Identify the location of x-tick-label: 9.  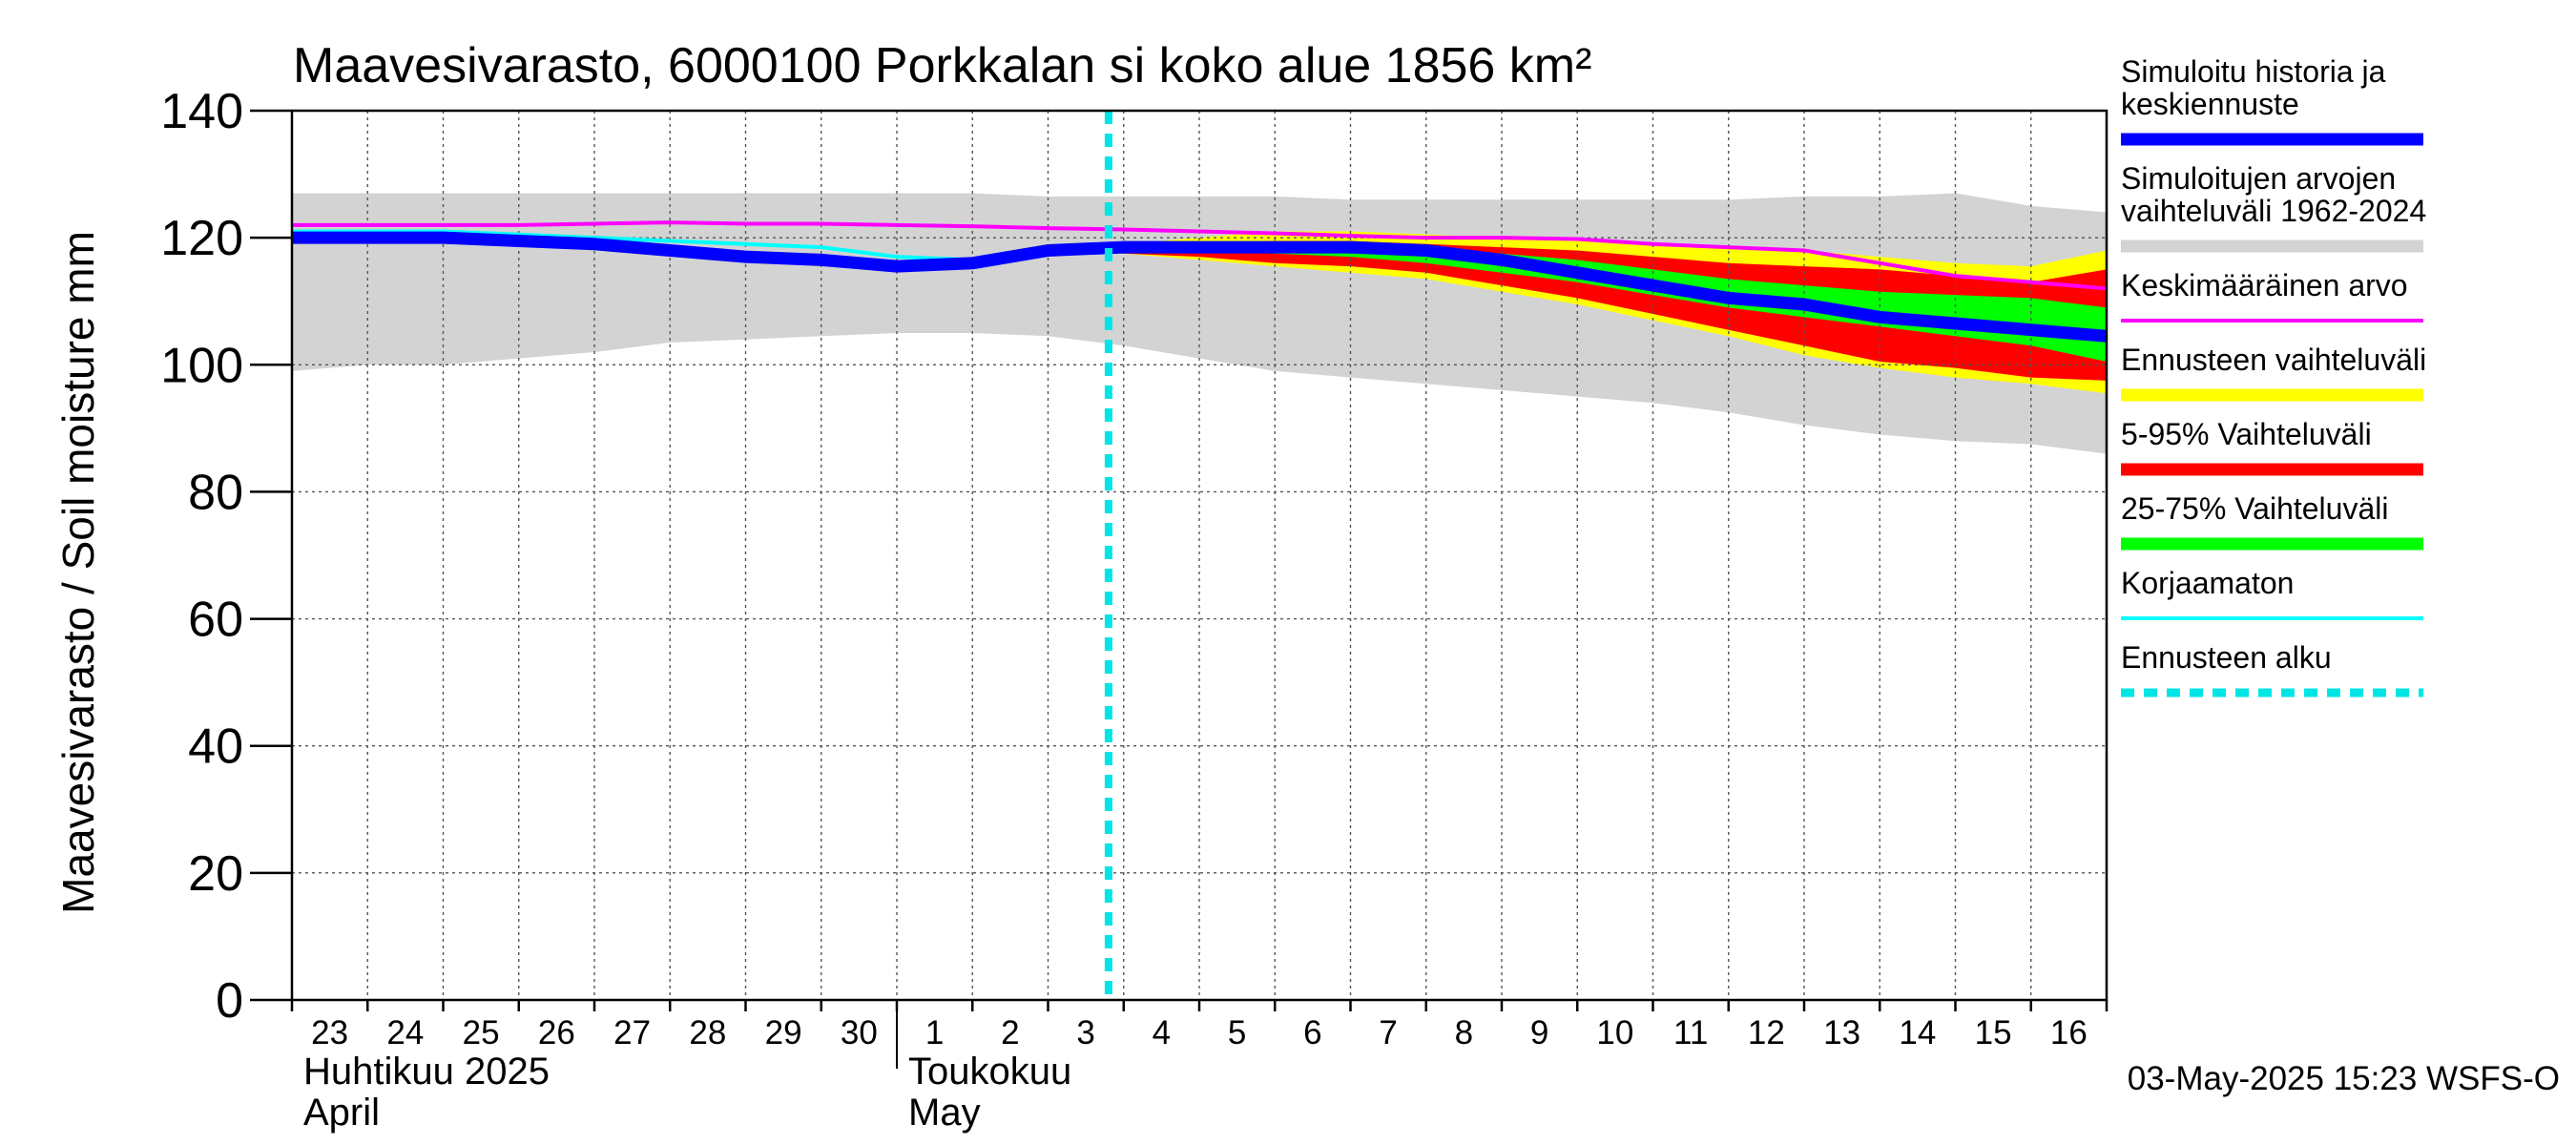
(1539, 1032).